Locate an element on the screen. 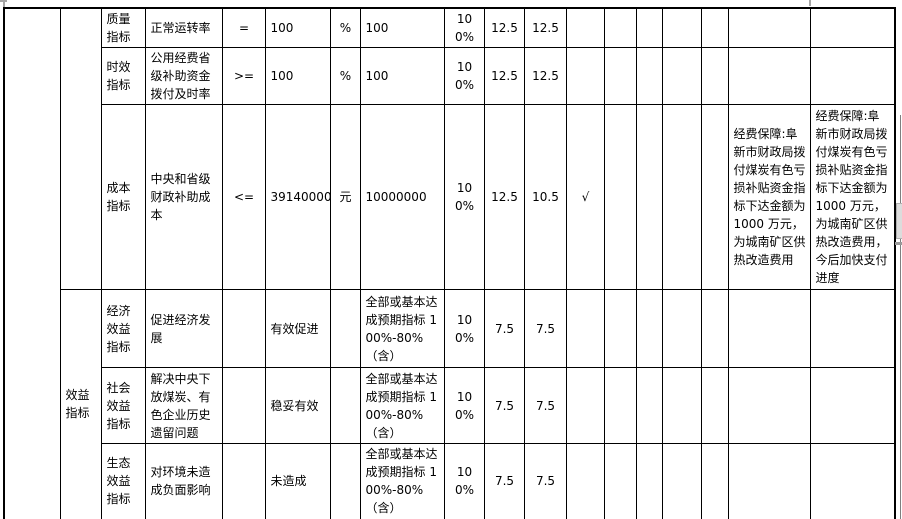 Image resolution: width=902 pixels, height=519 pixels. corner-crop-mark is located at coordinates (4, 3).